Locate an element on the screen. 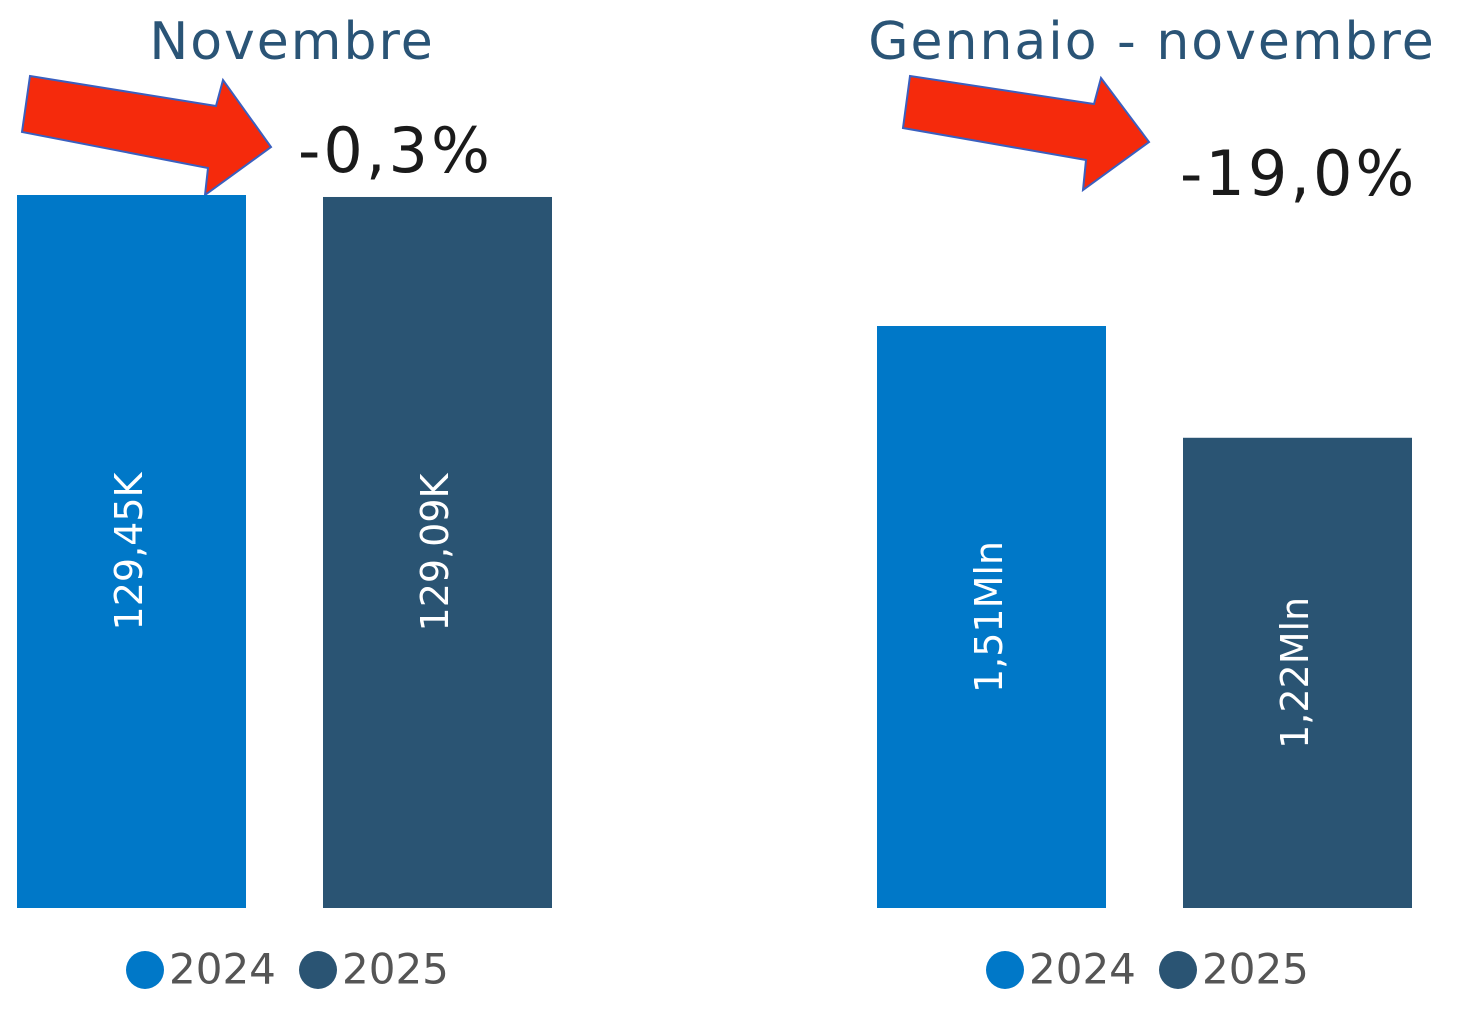 The height and width of the screenshot is (1011, 1461). value-label: 129,45K is located at coordinates (129, 550).